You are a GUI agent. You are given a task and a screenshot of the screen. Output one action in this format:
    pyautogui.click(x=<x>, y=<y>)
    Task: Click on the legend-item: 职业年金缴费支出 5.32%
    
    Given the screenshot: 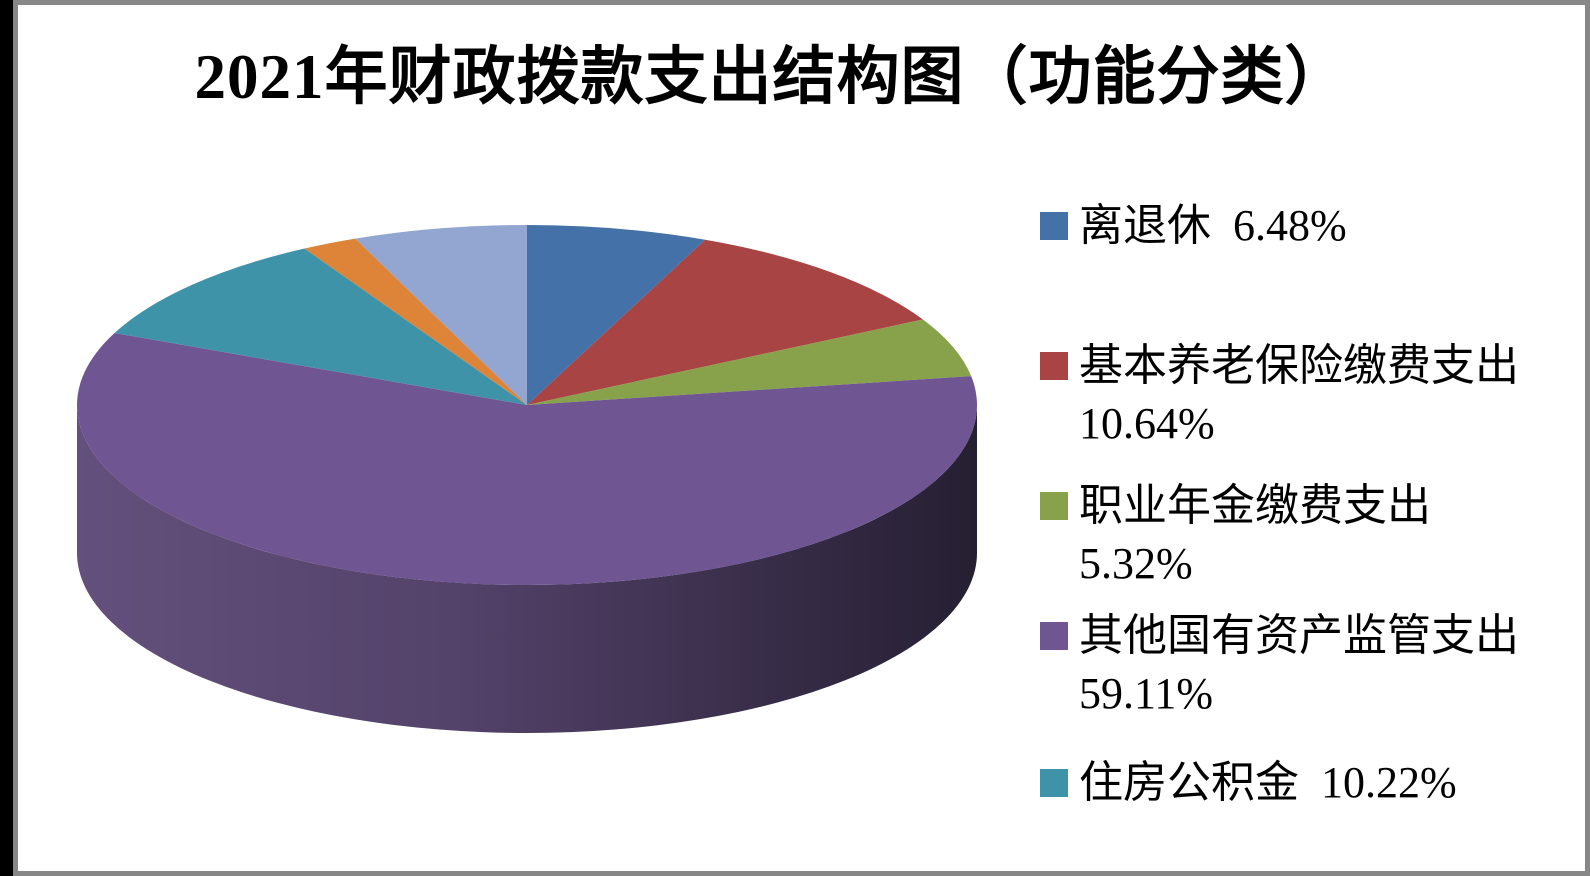 What is the action you would take?
    pyautogui.click(x=1235, y=535)
    